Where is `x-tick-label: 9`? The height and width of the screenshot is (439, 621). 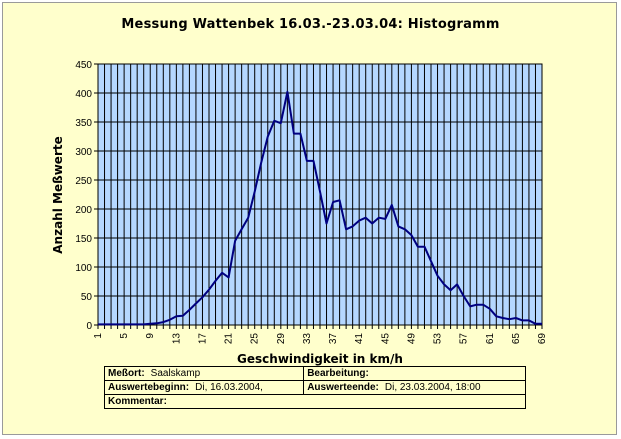
x-tick-label: 9 is located at coordinates (150, 336).